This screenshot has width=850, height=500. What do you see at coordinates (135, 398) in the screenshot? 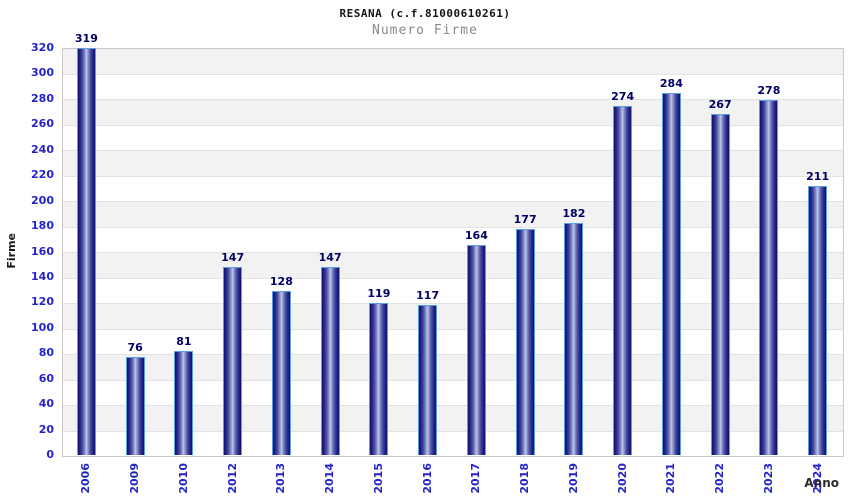
I see `bar-2009: 76` at bounding box center [135, 398].